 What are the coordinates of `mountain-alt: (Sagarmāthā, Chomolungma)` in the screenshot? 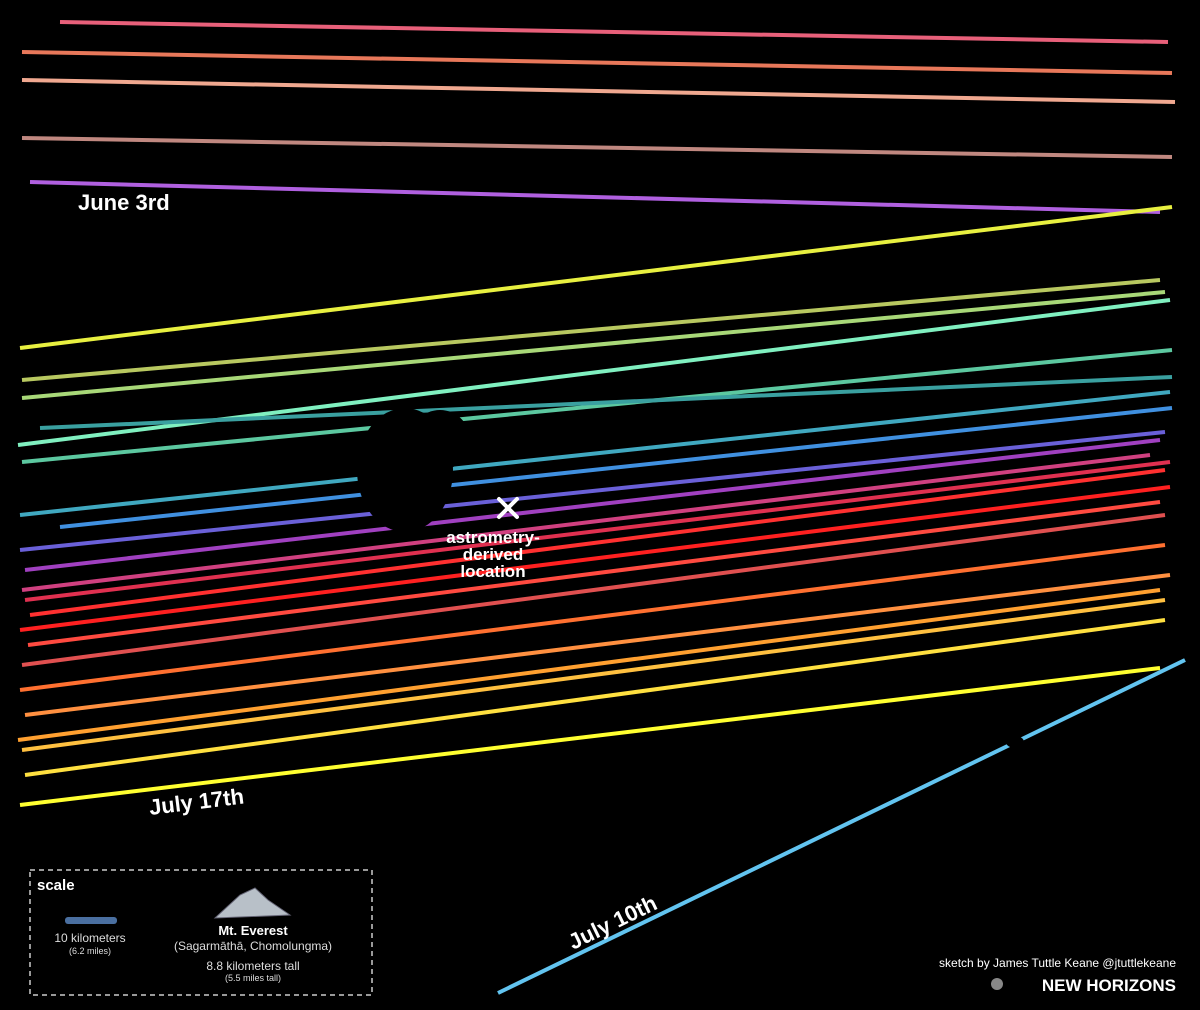 It's located at (253, 946).